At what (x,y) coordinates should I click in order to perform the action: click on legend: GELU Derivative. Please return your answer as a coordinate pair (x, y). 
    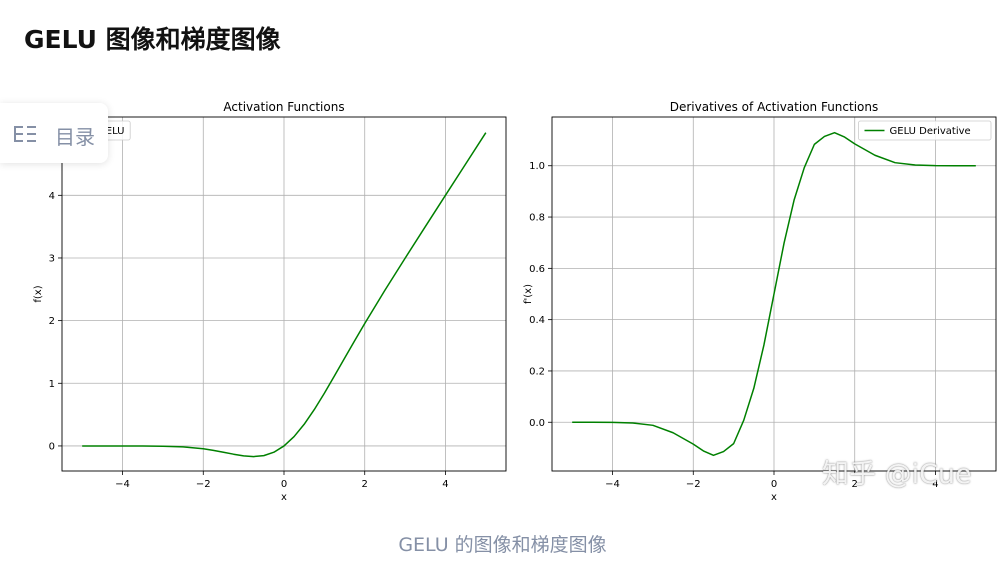
    Looking at the image, I should click on (925, 130).